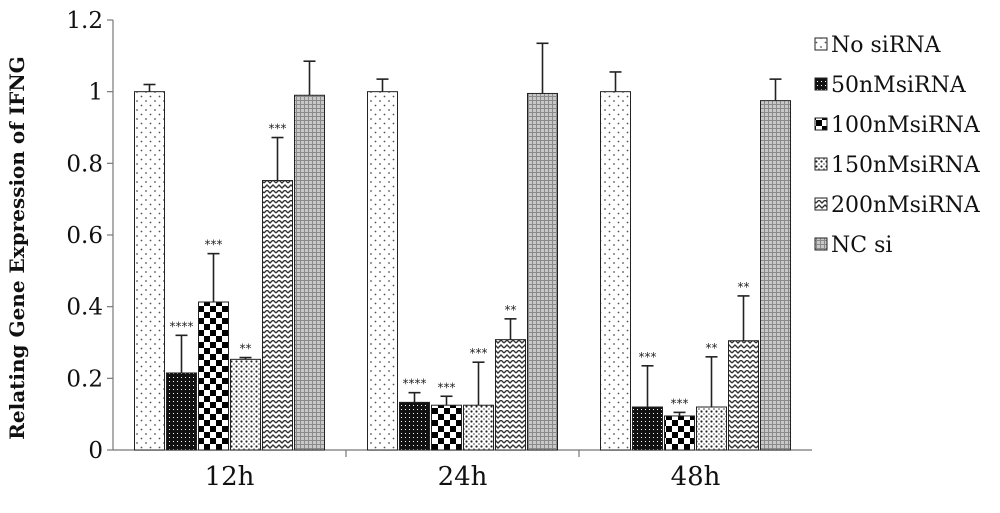 This screenshot has width=1000, height=513. I want to click on y-tick-label: 0.8, so click(84, 164).